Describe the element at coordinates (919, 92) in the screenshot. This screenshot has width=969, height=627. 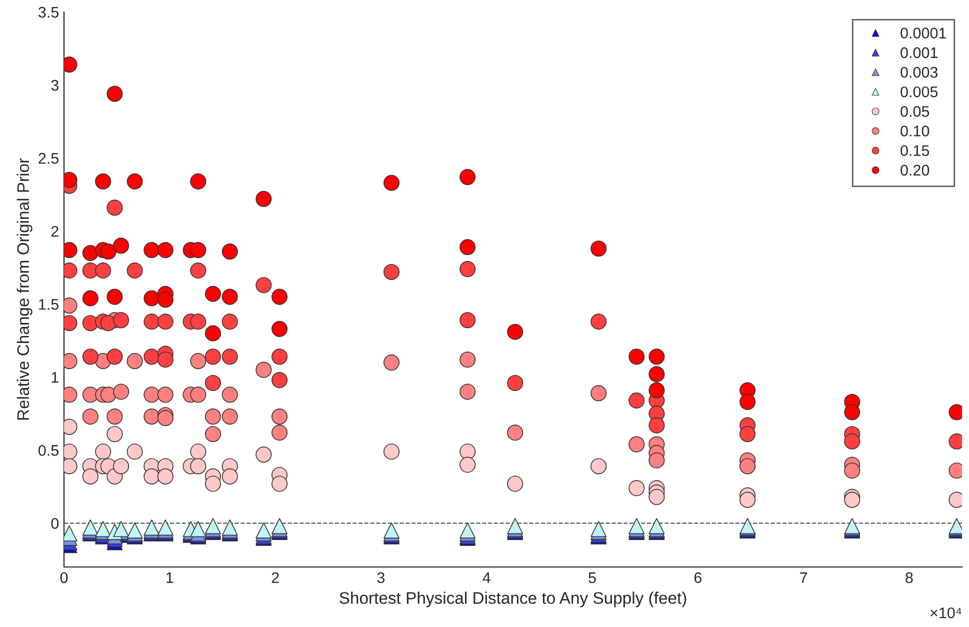
I see `legend-label: 0.005` at that location.